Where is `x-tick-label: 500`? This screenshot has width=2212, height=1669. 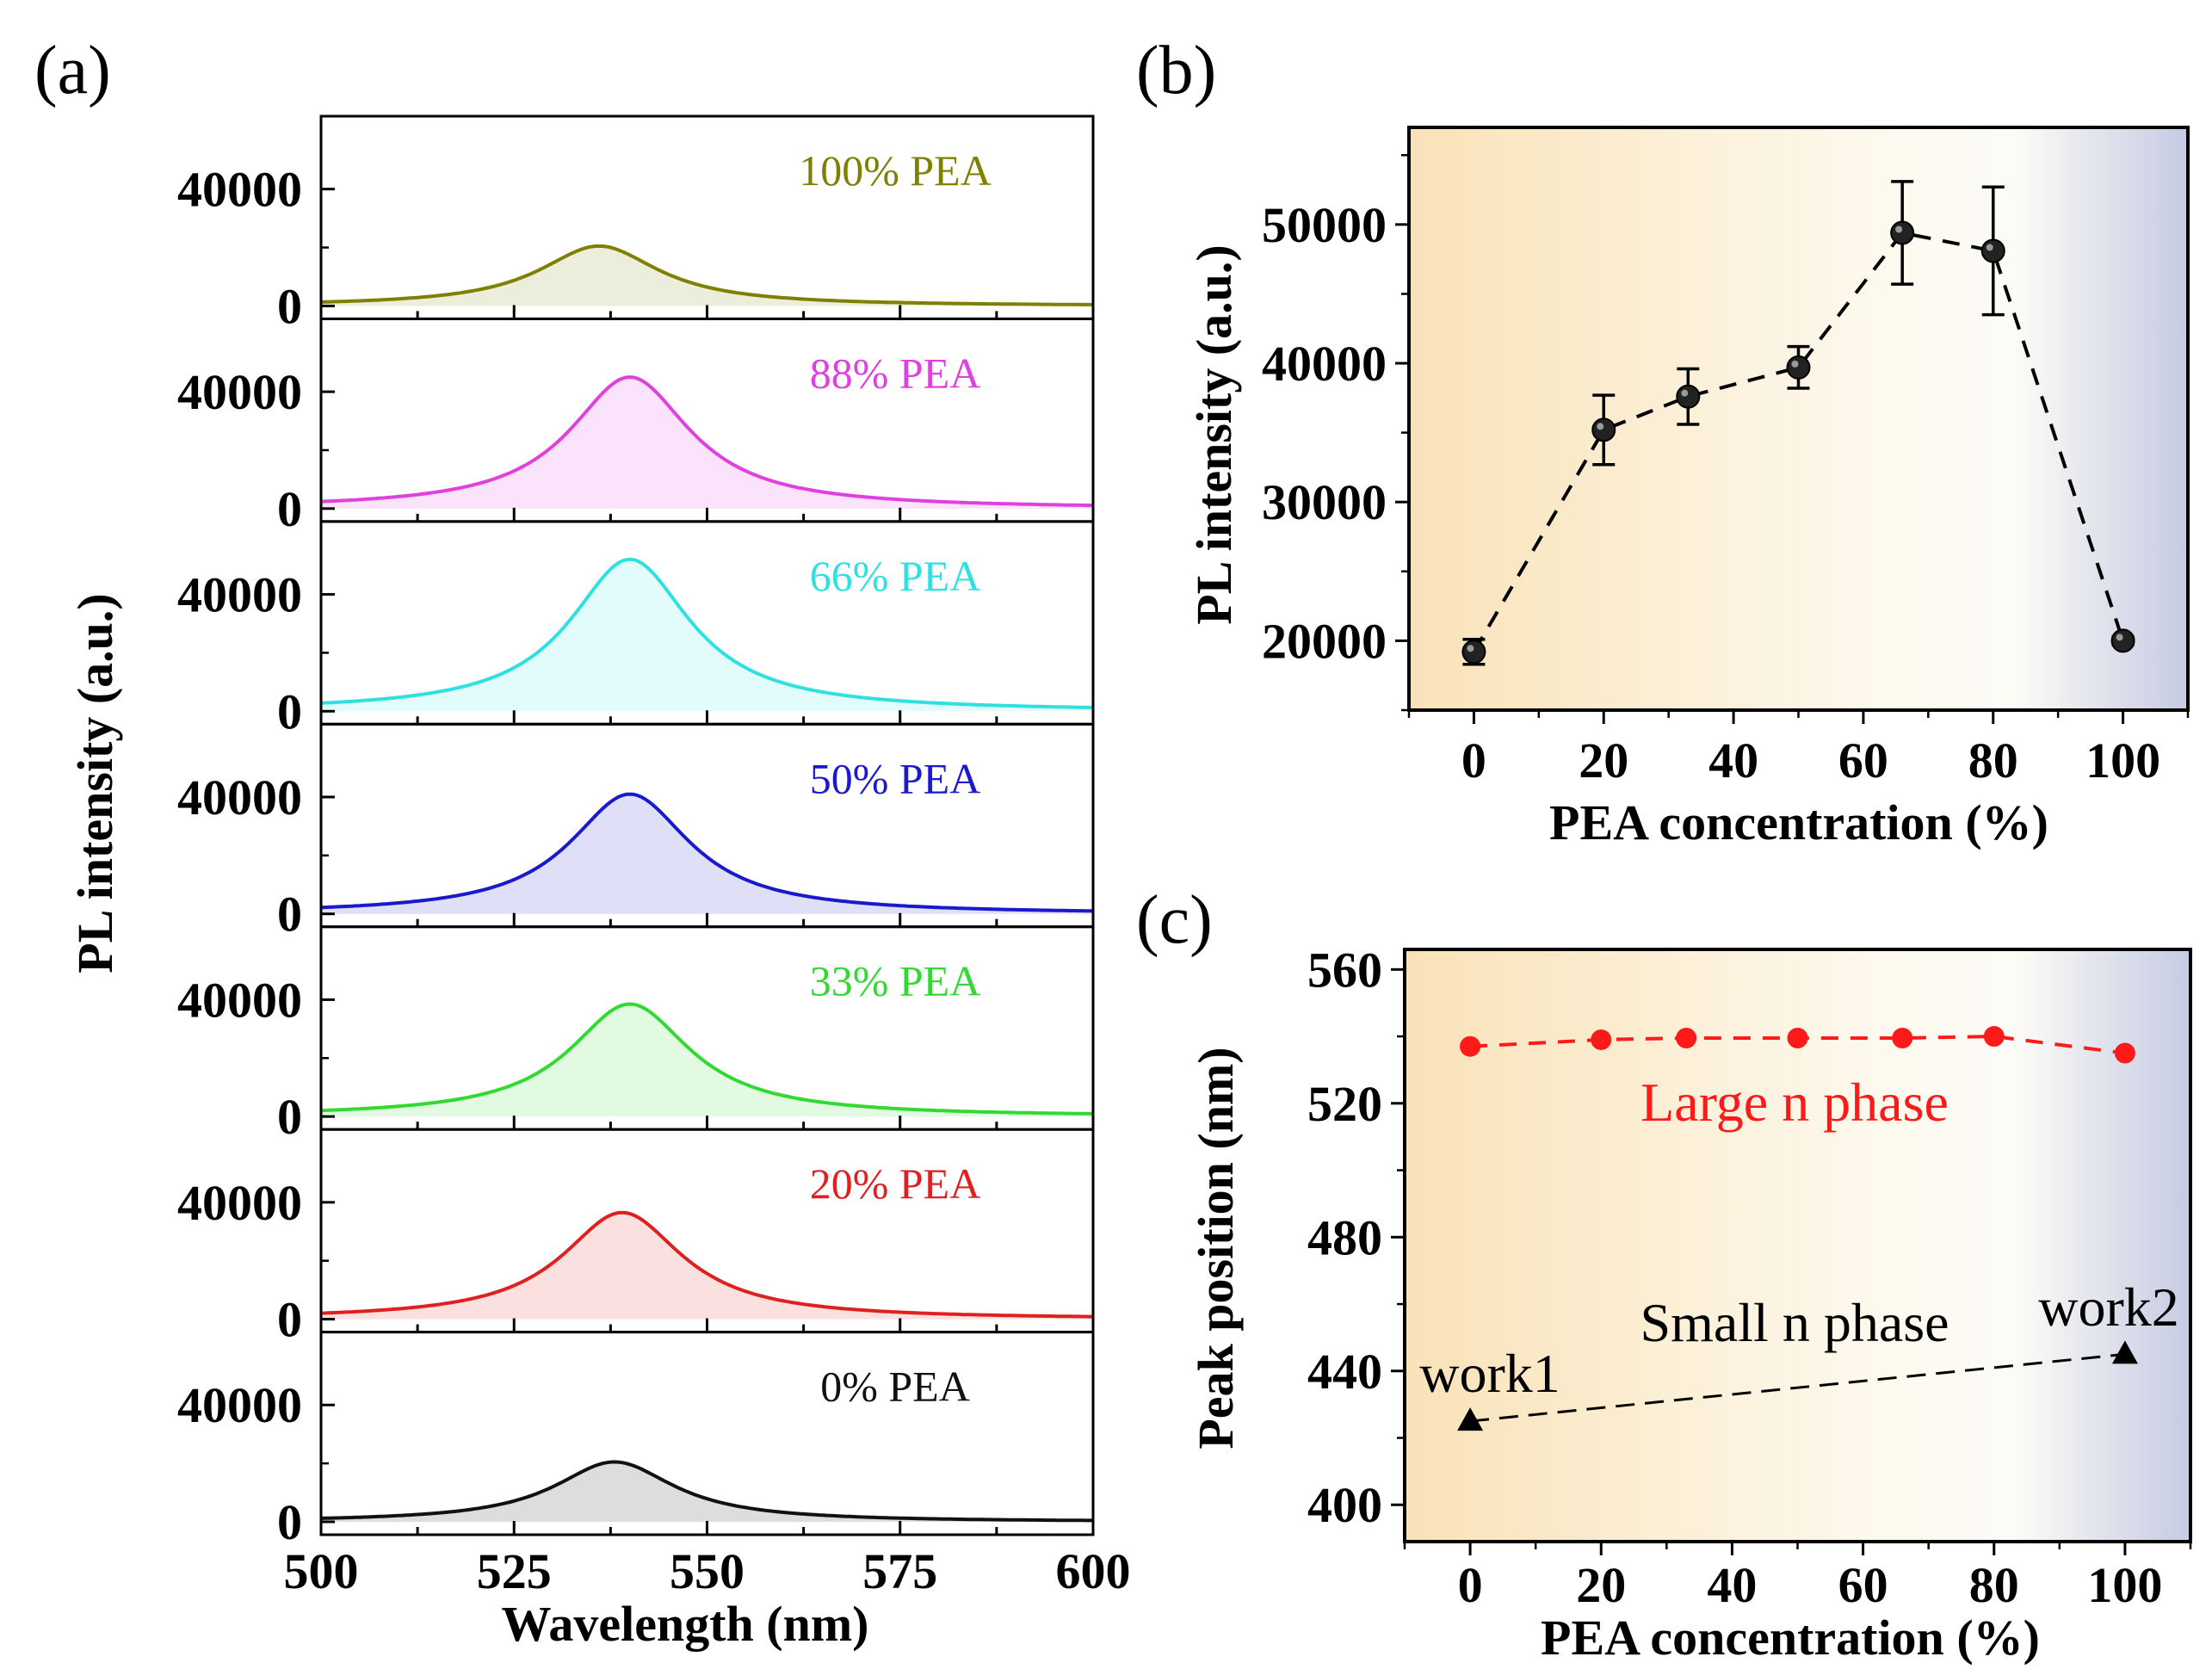
x-tick-label: 500 is located at coordinates (321, 1571).